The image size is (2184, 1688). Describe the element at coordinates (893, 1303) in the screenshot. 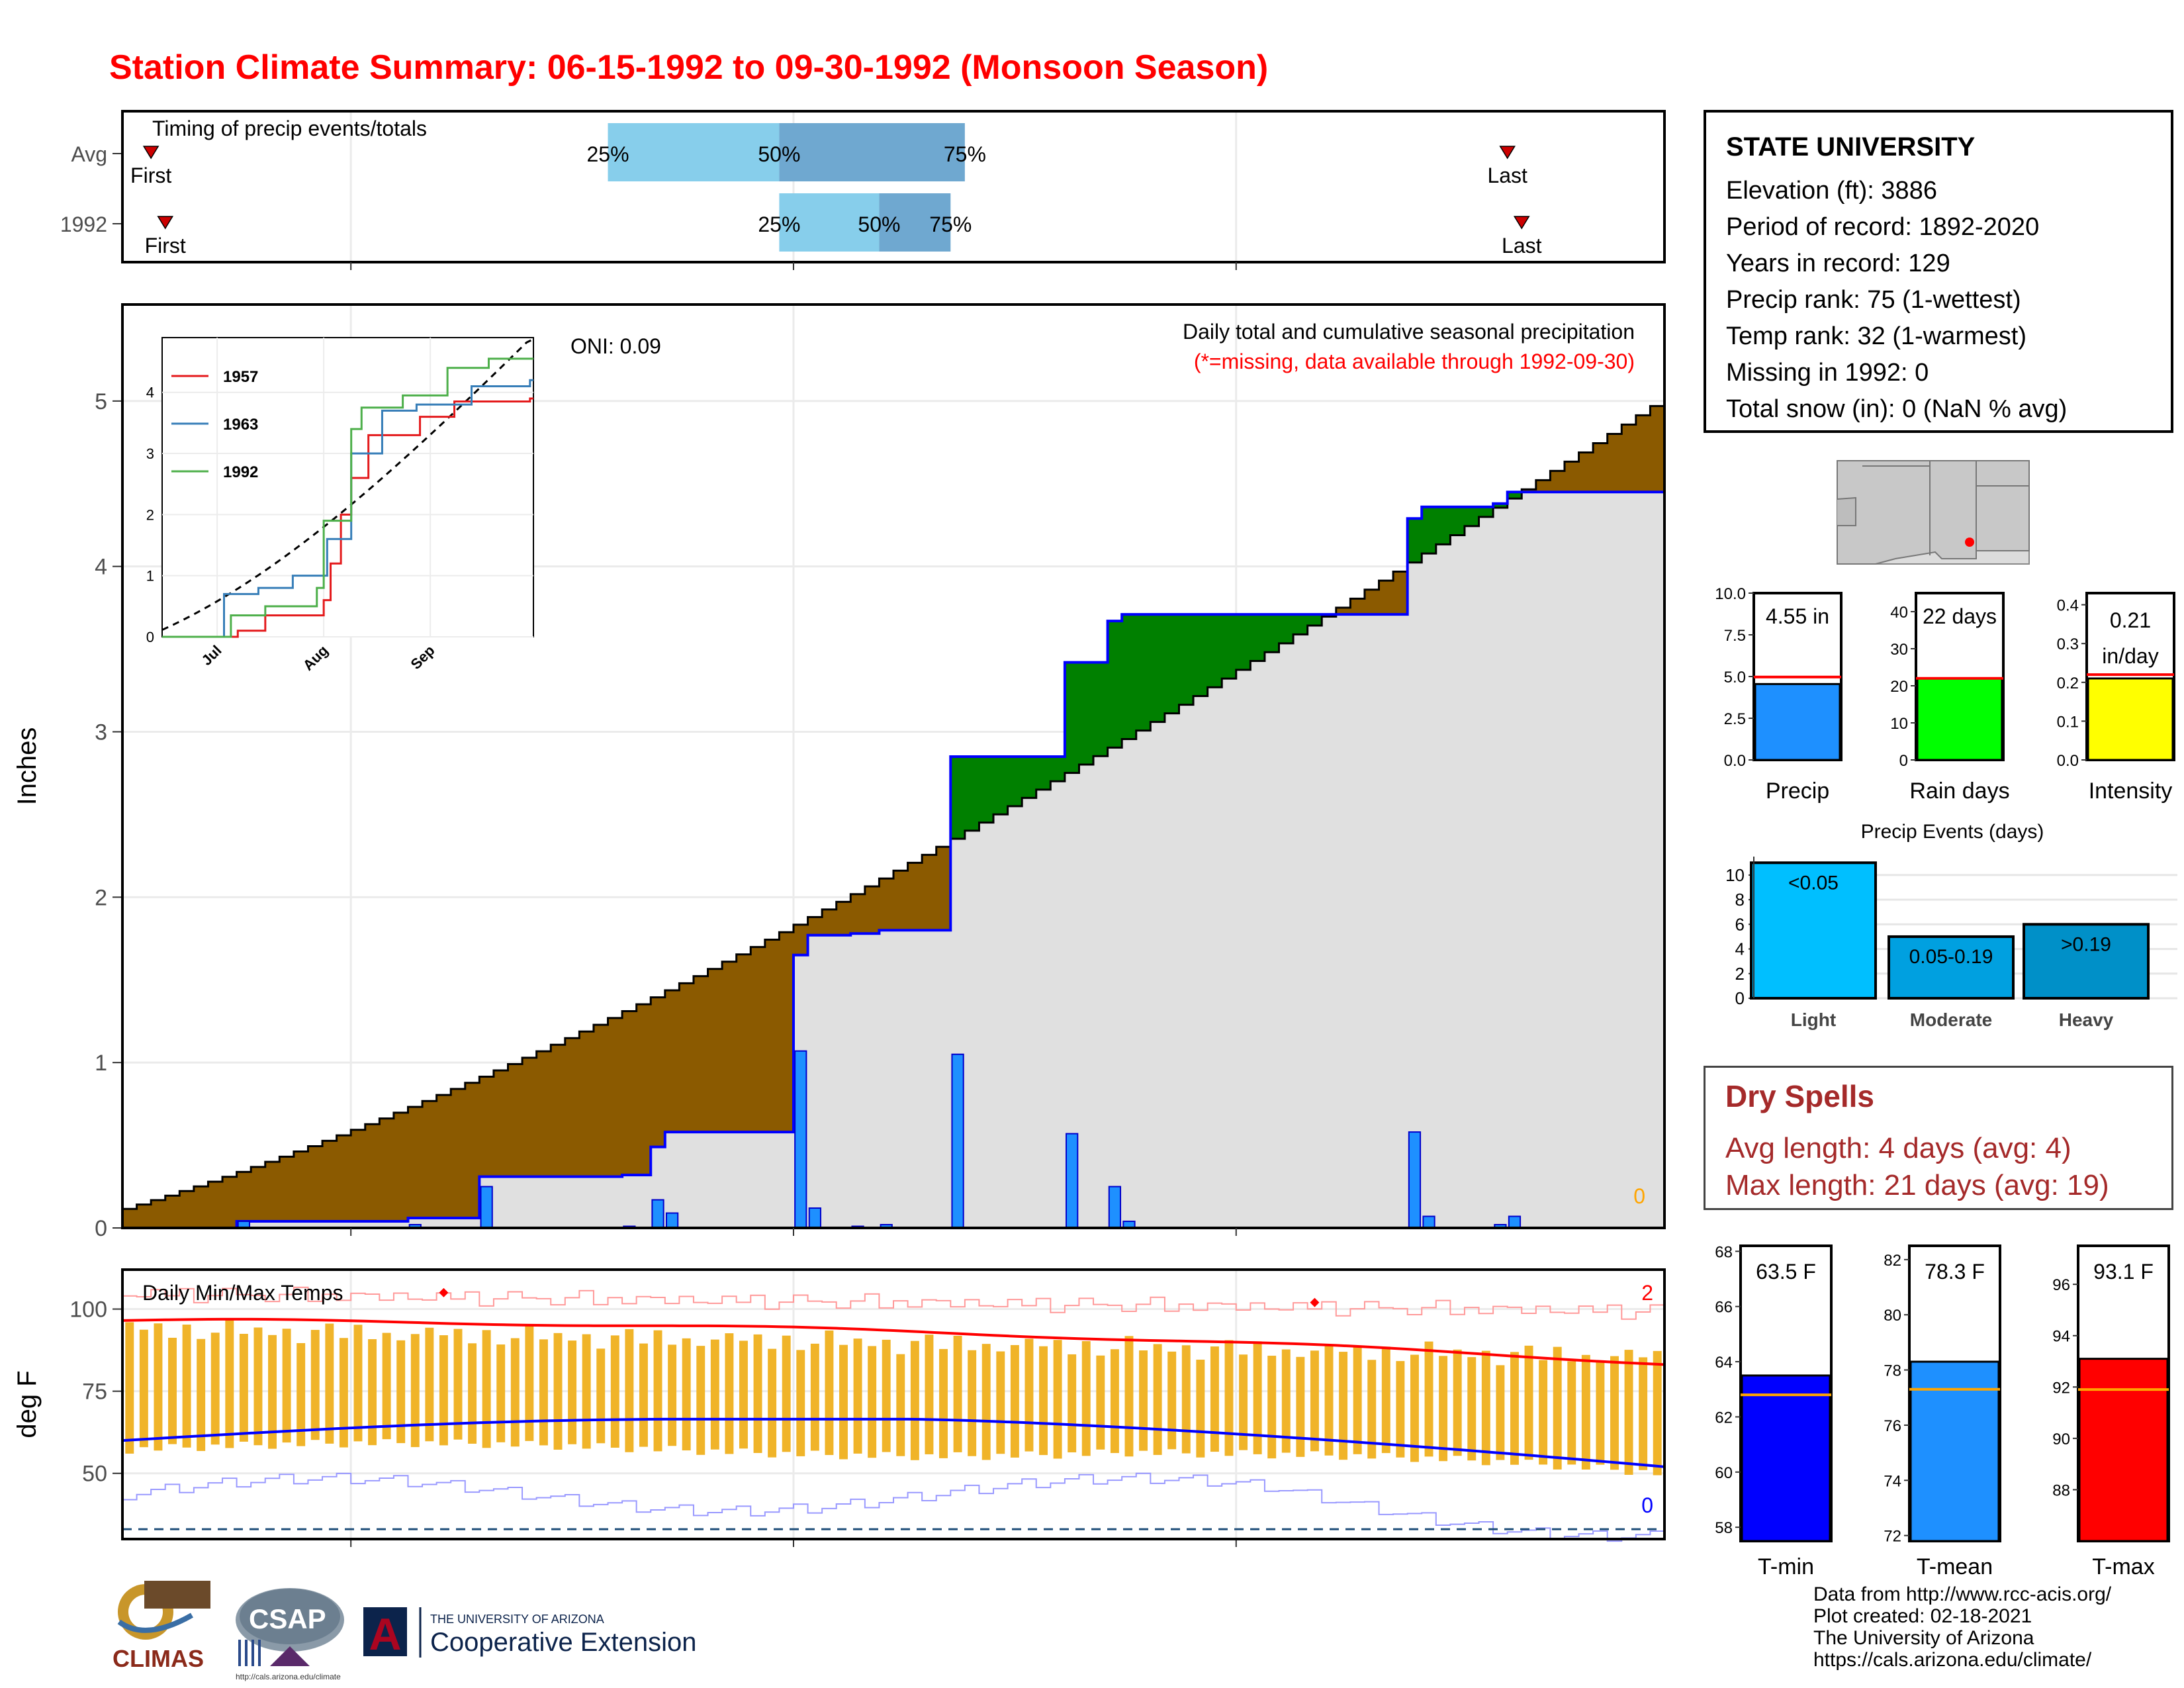

I see `temp-record-max-line` at that location.